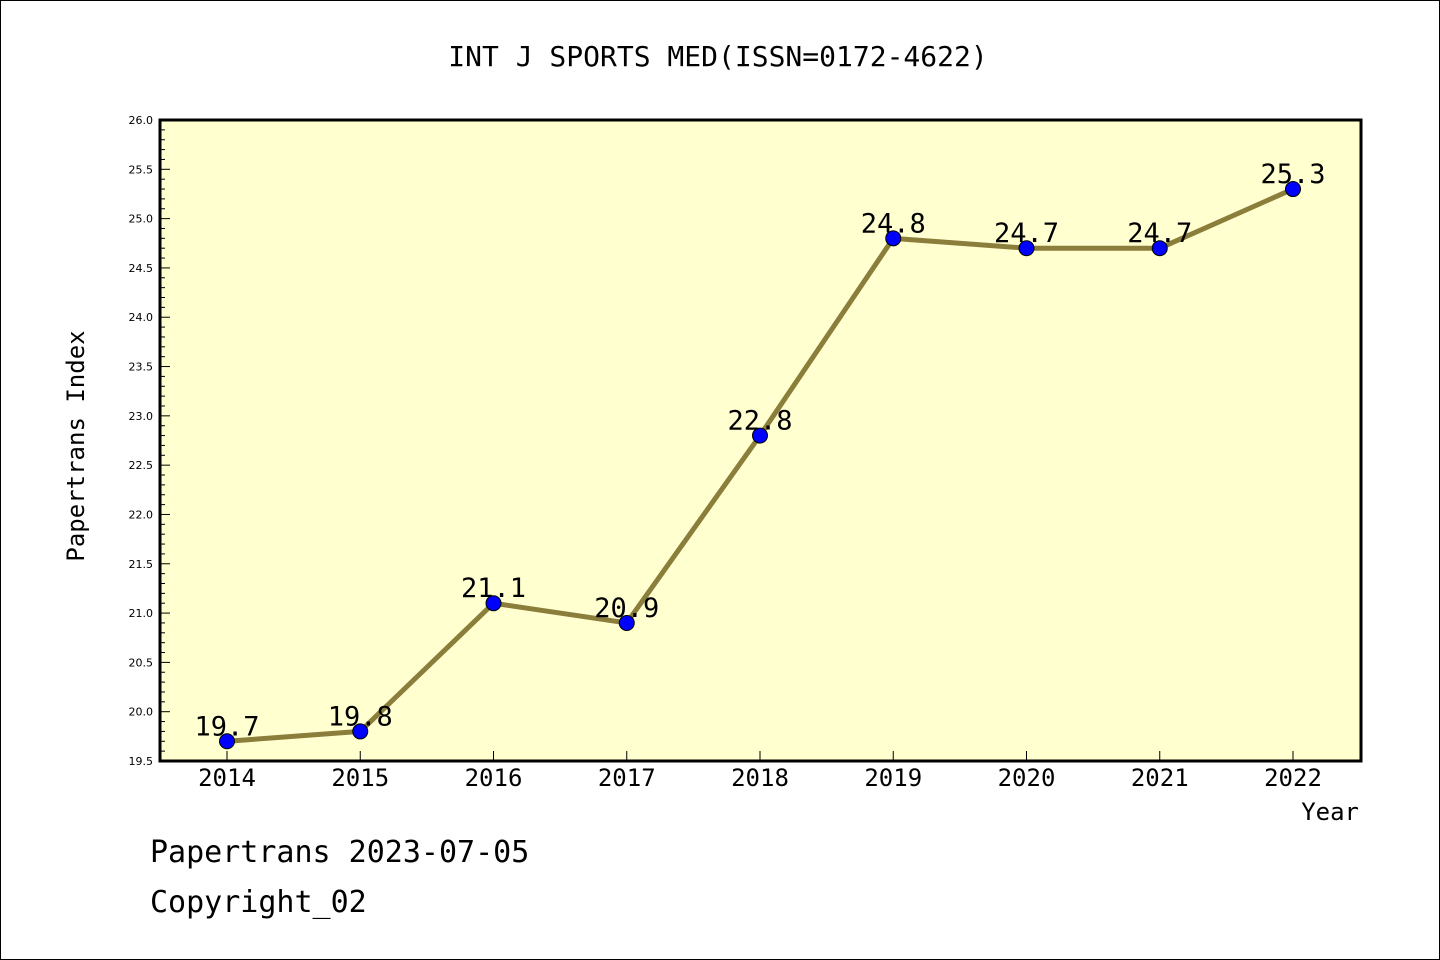  Describe the element at coordinates (1160, 778) in the screenshot. I see `x-tick-label: 2021` at that location.